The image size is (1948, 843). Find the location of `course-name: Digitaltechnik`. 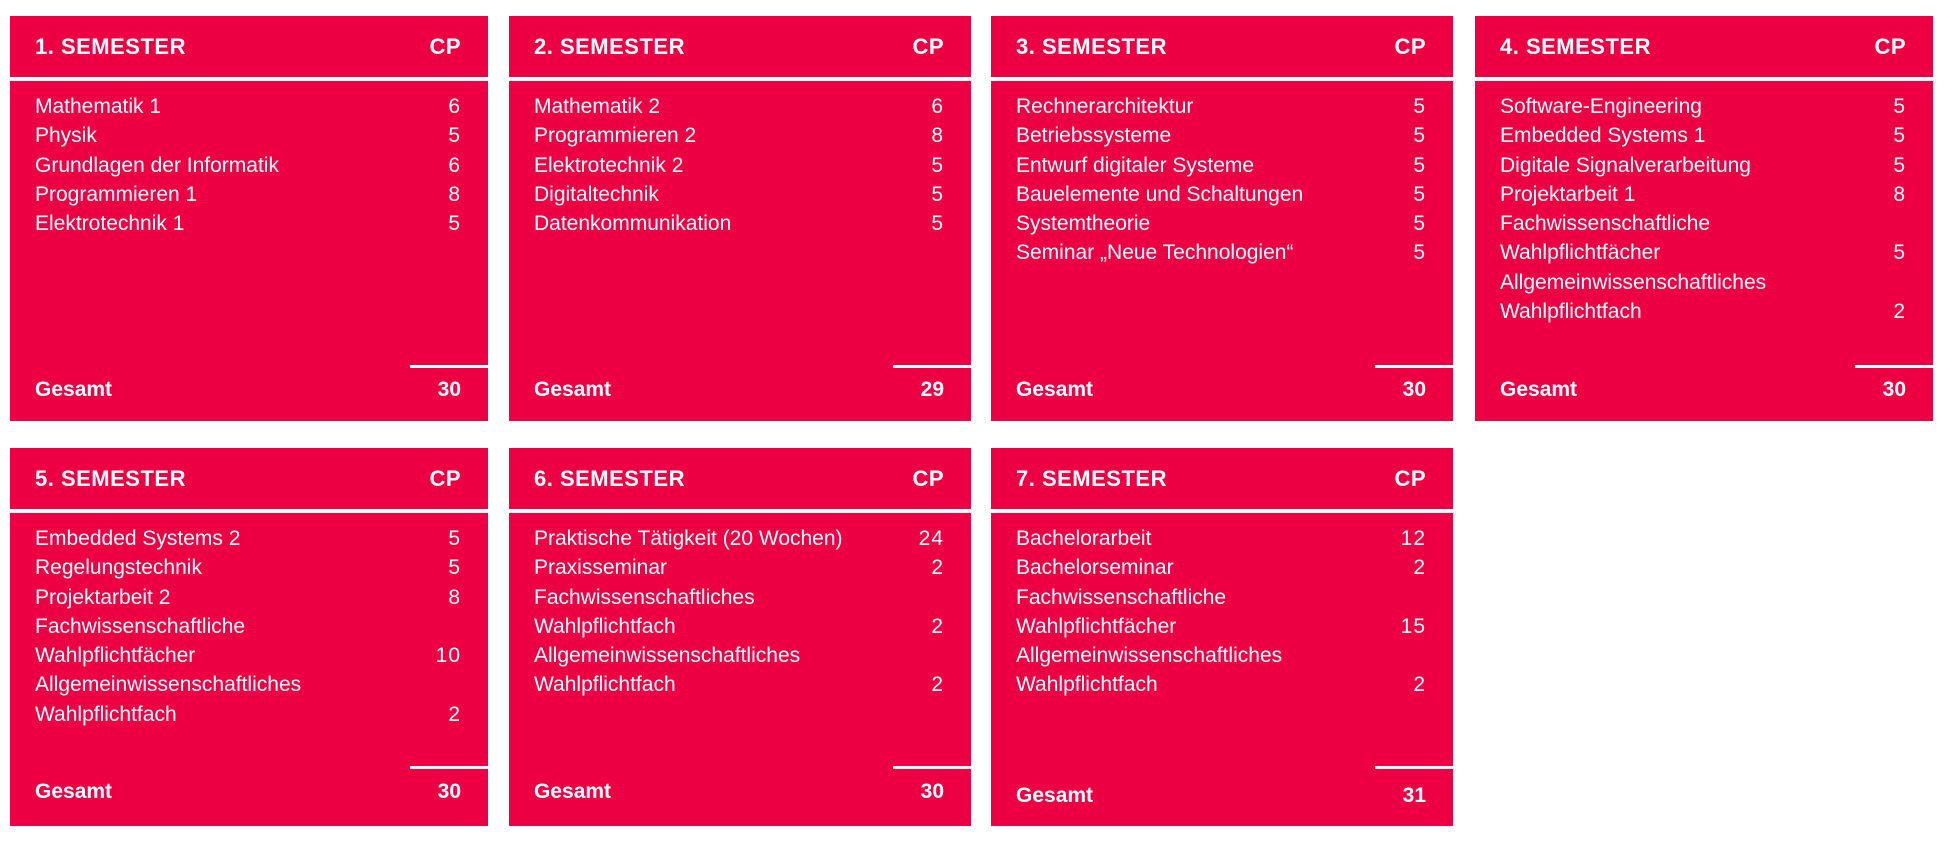

course-name: Digitaltechnik is located at coordinates (596, 194).